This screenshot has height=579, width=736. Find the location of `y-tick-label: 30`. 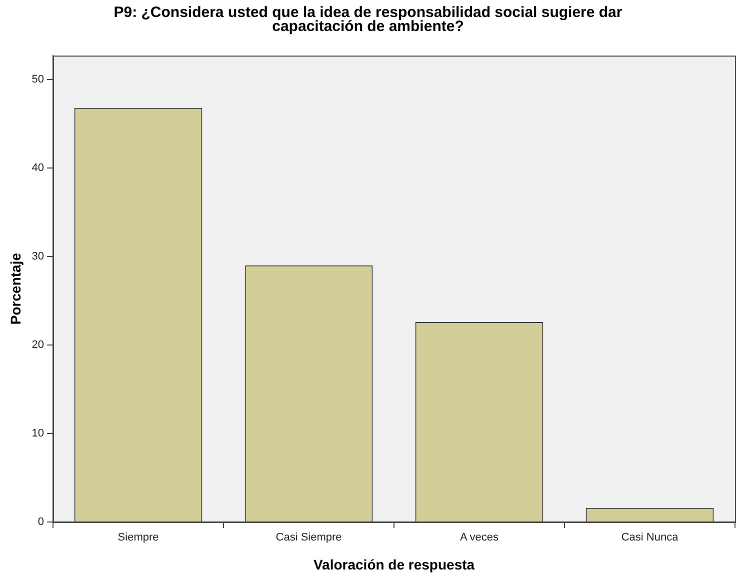

y-tick-label: 30 is located at coordinates (38, 256).